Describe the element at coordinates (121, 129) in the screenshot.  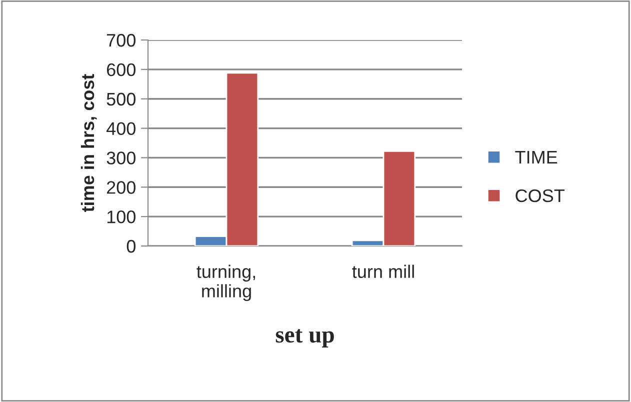
I see `y-tick-label: 400` at that location.